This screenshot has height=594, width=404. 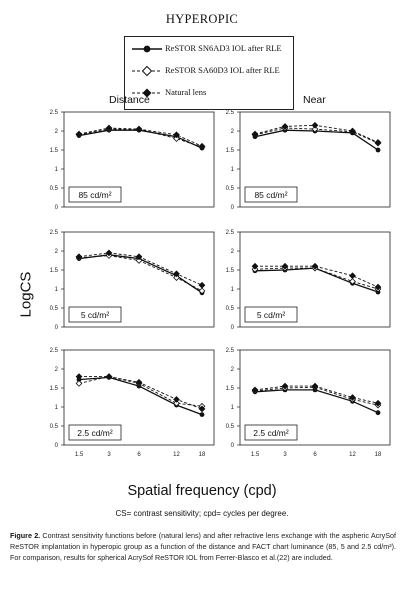 I want to click on figure-title: HYPEROPIC, so click(x=202, y=19).